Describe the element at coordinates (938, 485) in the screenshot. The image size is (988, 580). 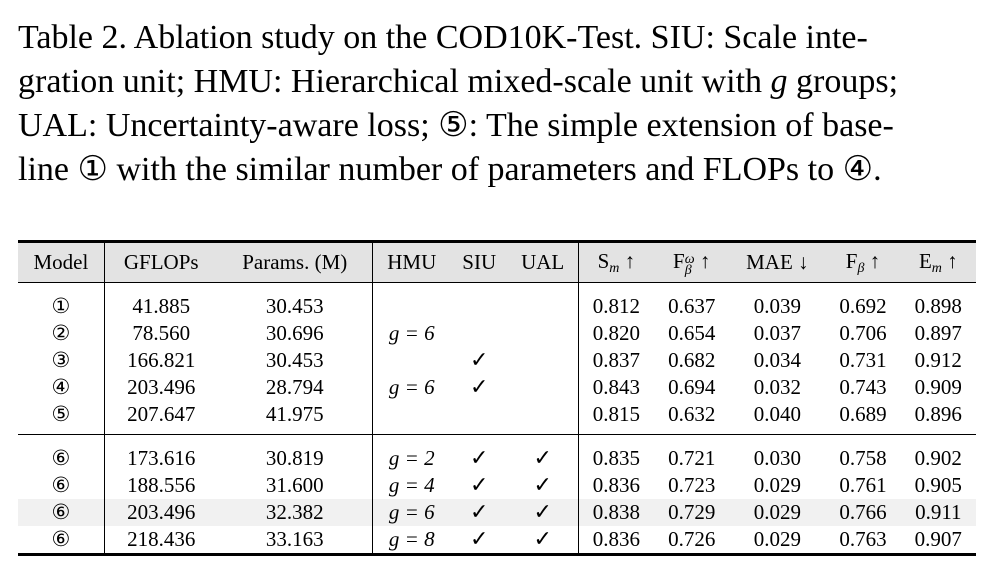
I see `cell-em: 0.905` at that location.